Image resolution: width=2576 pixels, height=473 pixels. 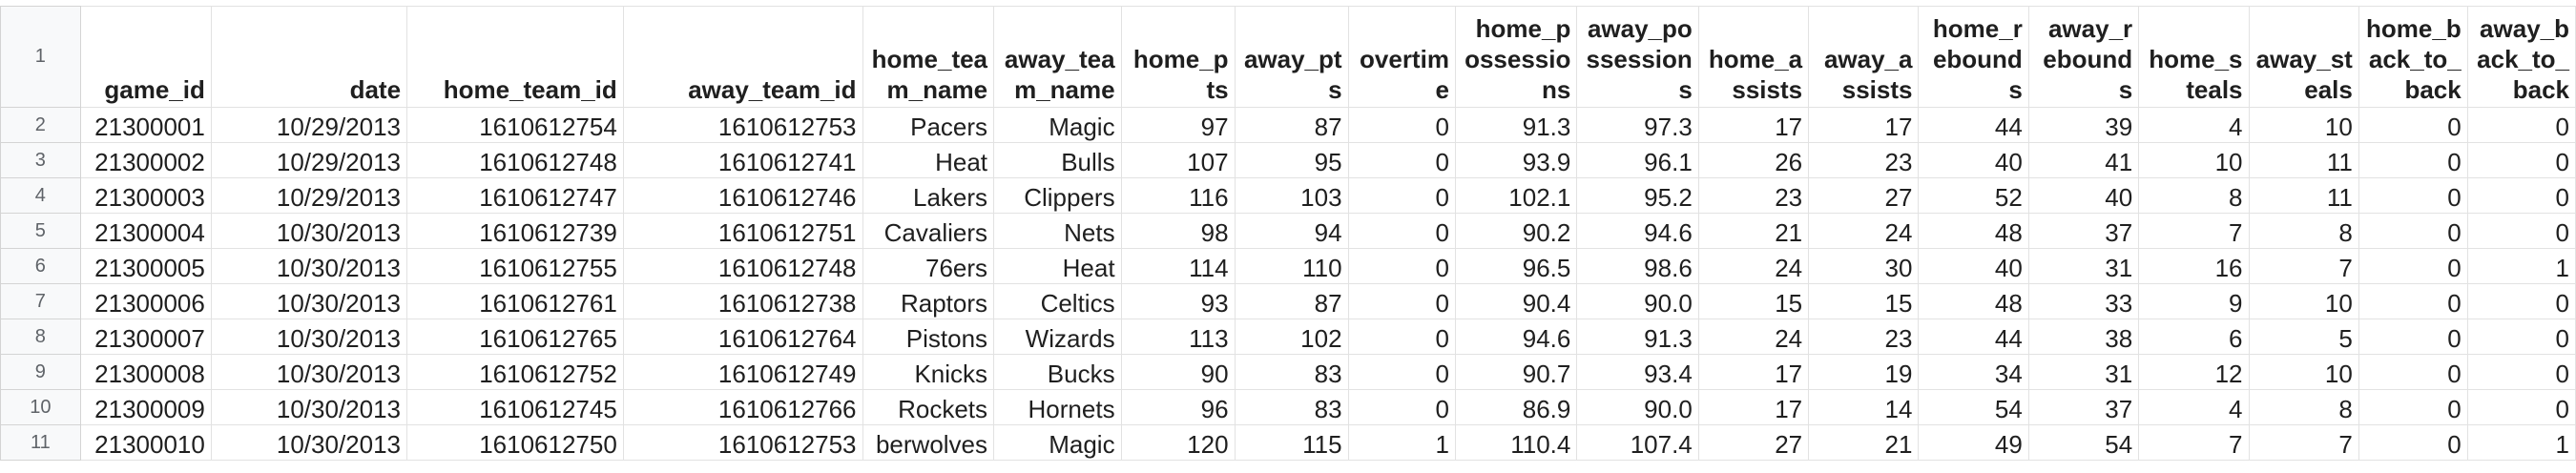 What do you see at coordinates (40, 195) in the screenshot?
I see `row-number: 4` at bounding box center [40, 195].